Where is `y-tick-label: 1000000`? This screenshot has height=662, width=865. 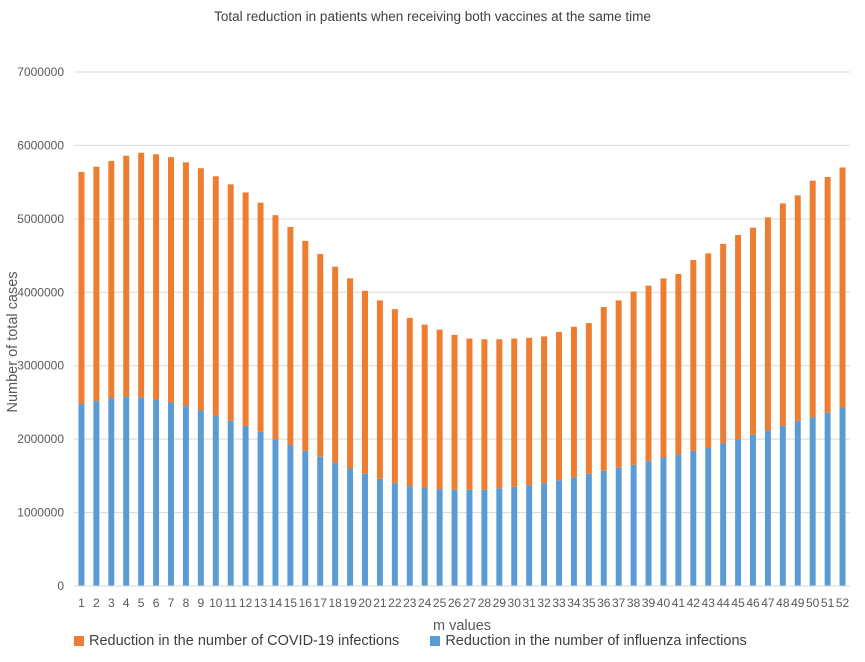
y-tick-label: 1000000 is located at coordinates (40, 513).